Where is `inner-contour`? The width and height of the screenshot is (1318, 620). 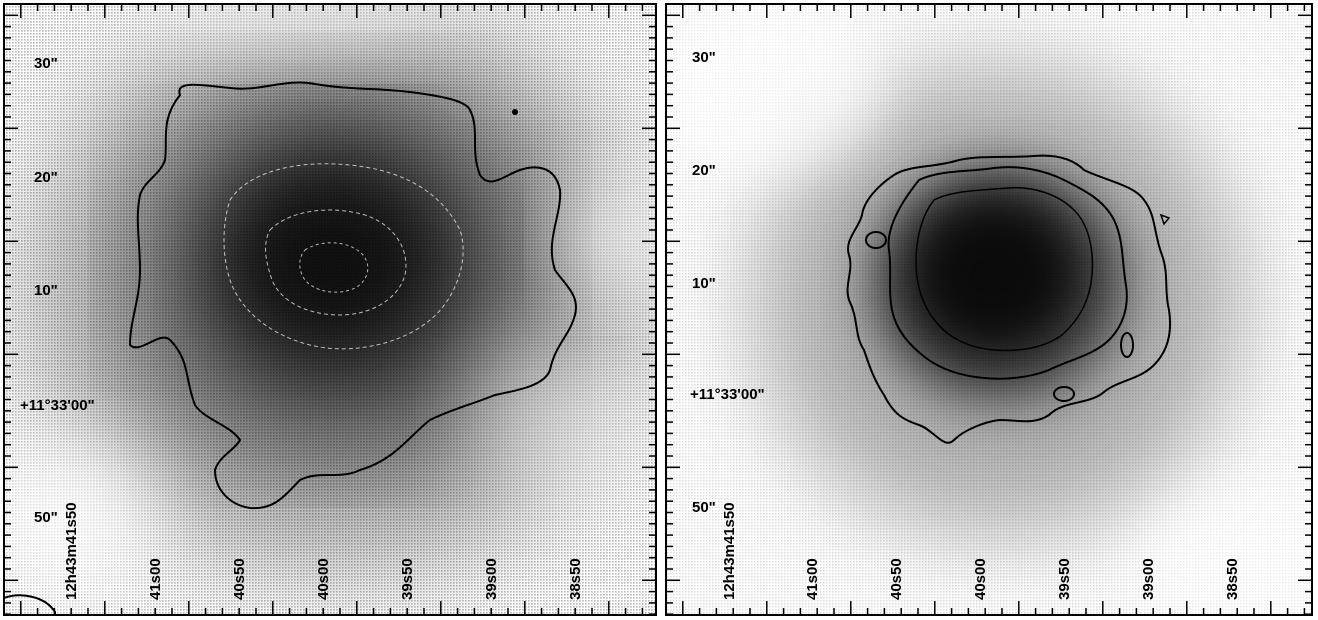 inner-contour is located at coordinates (1004, 269).